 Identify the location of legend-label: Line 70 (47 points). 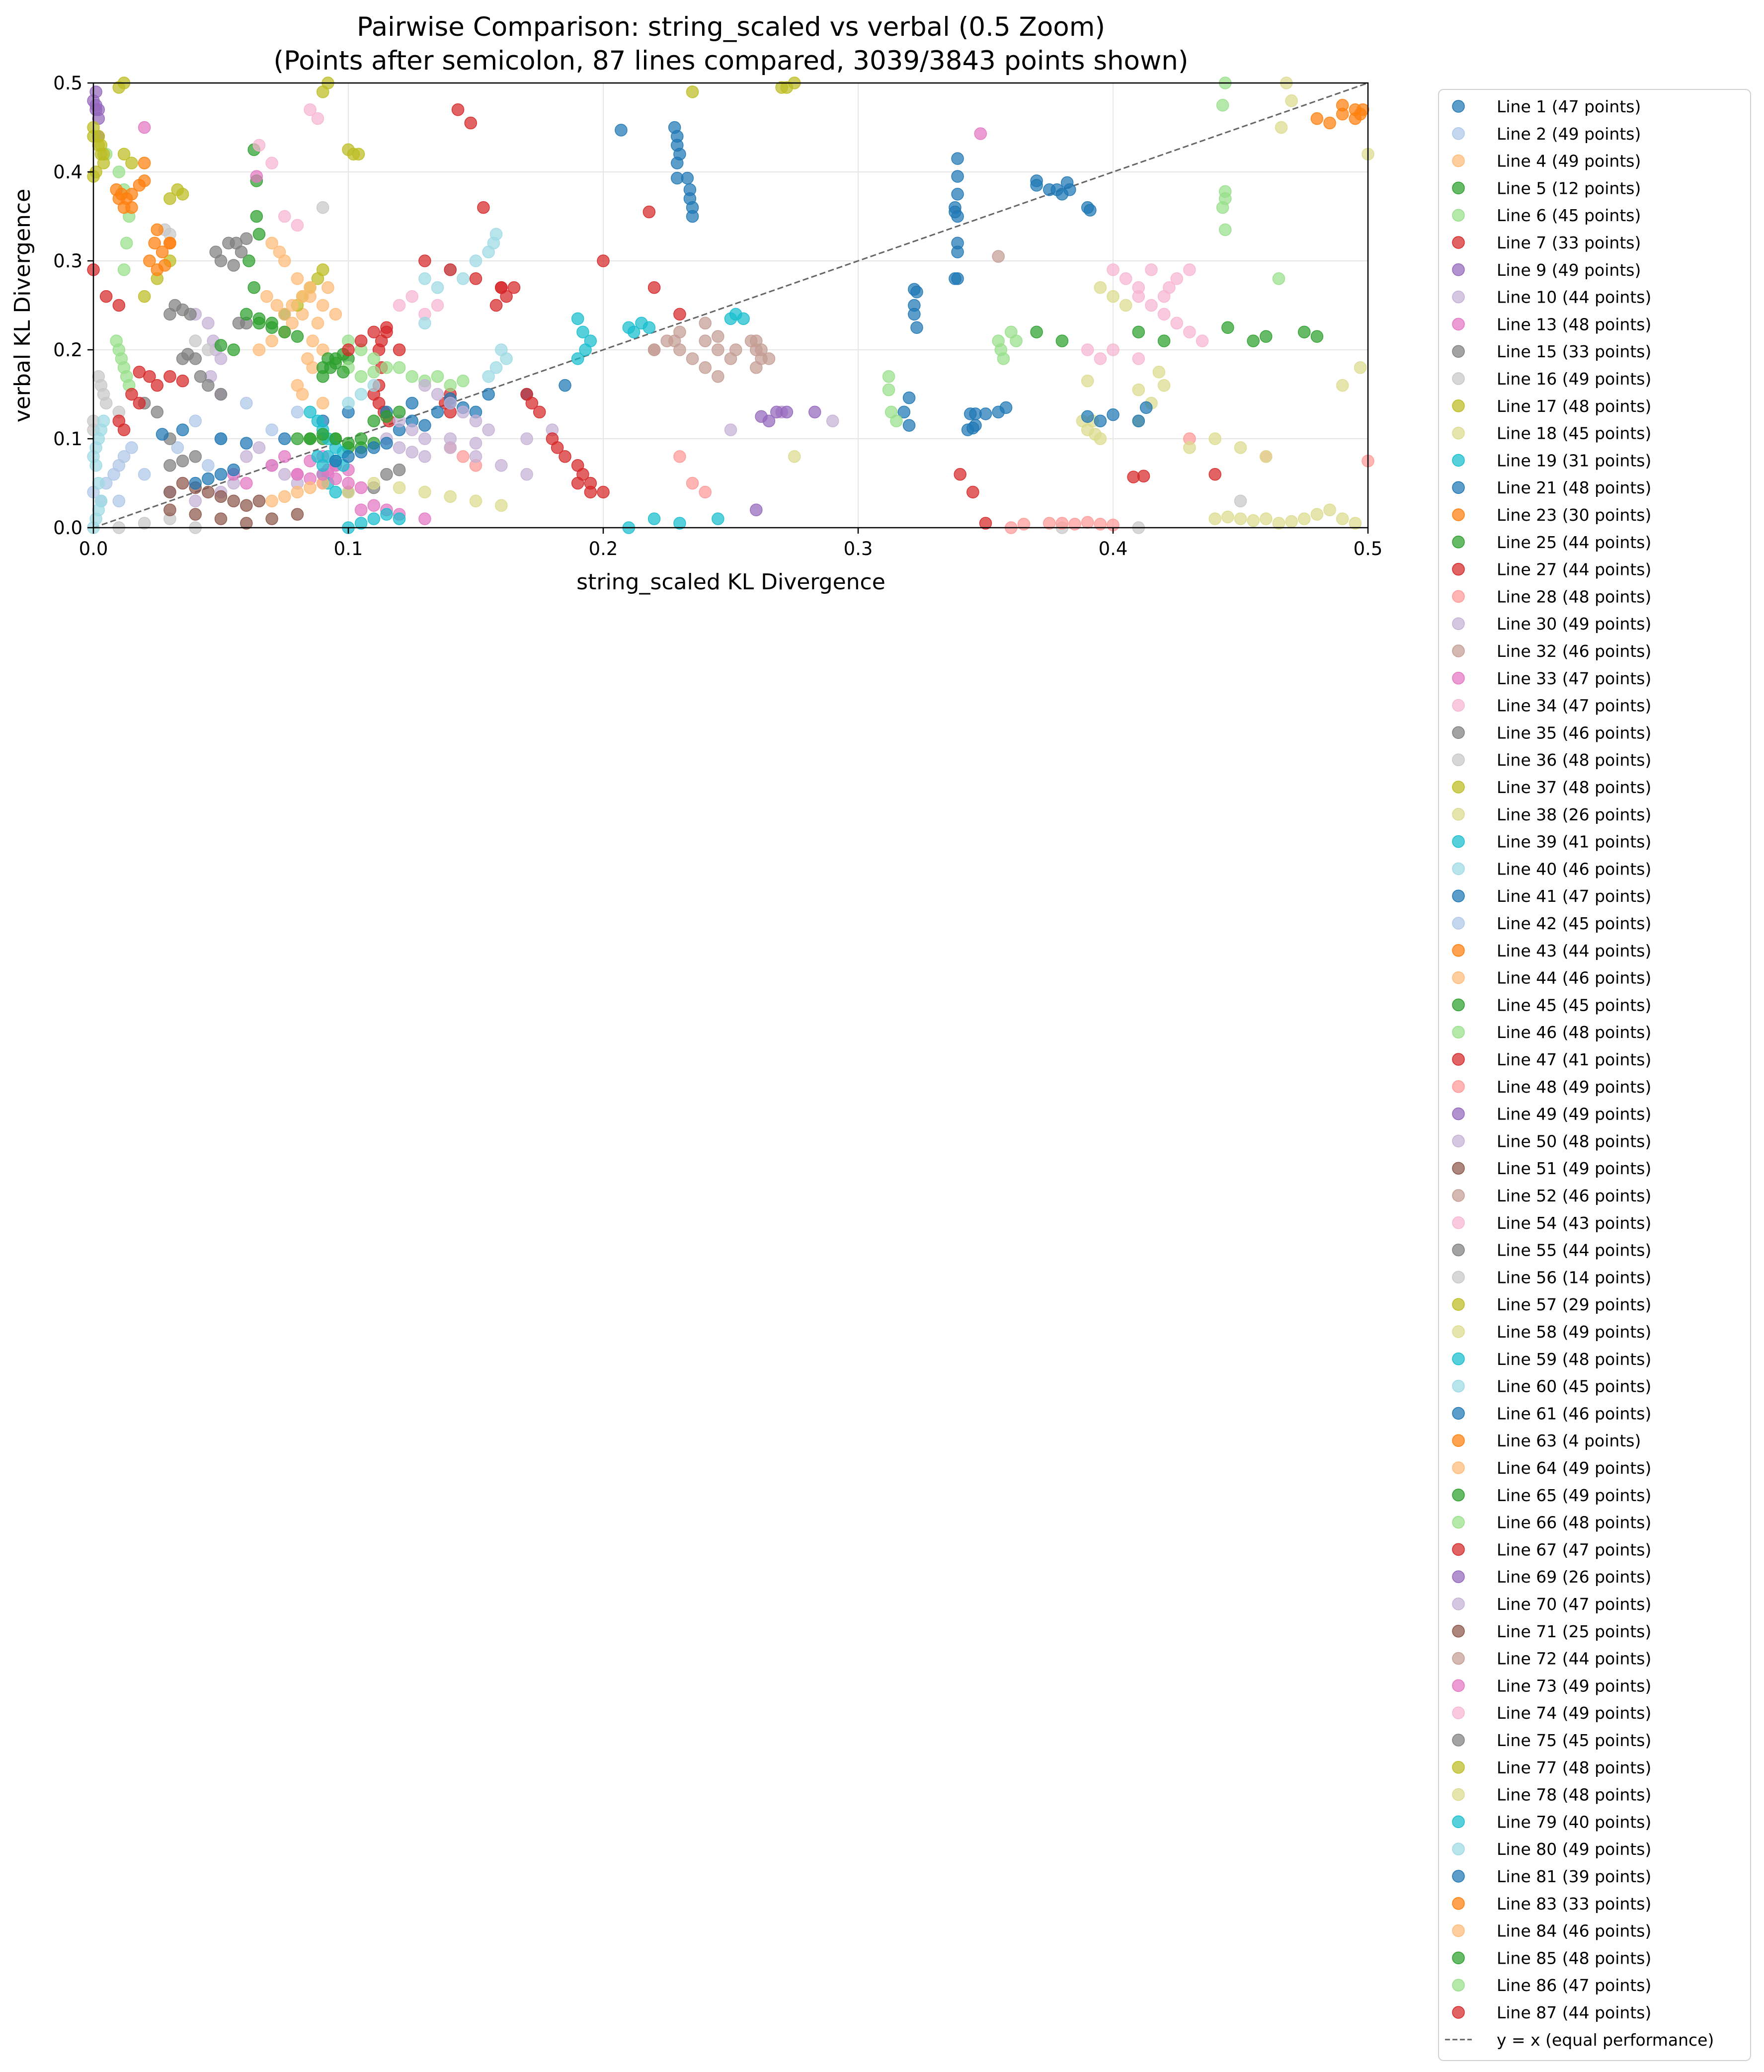
(1574, 1604).